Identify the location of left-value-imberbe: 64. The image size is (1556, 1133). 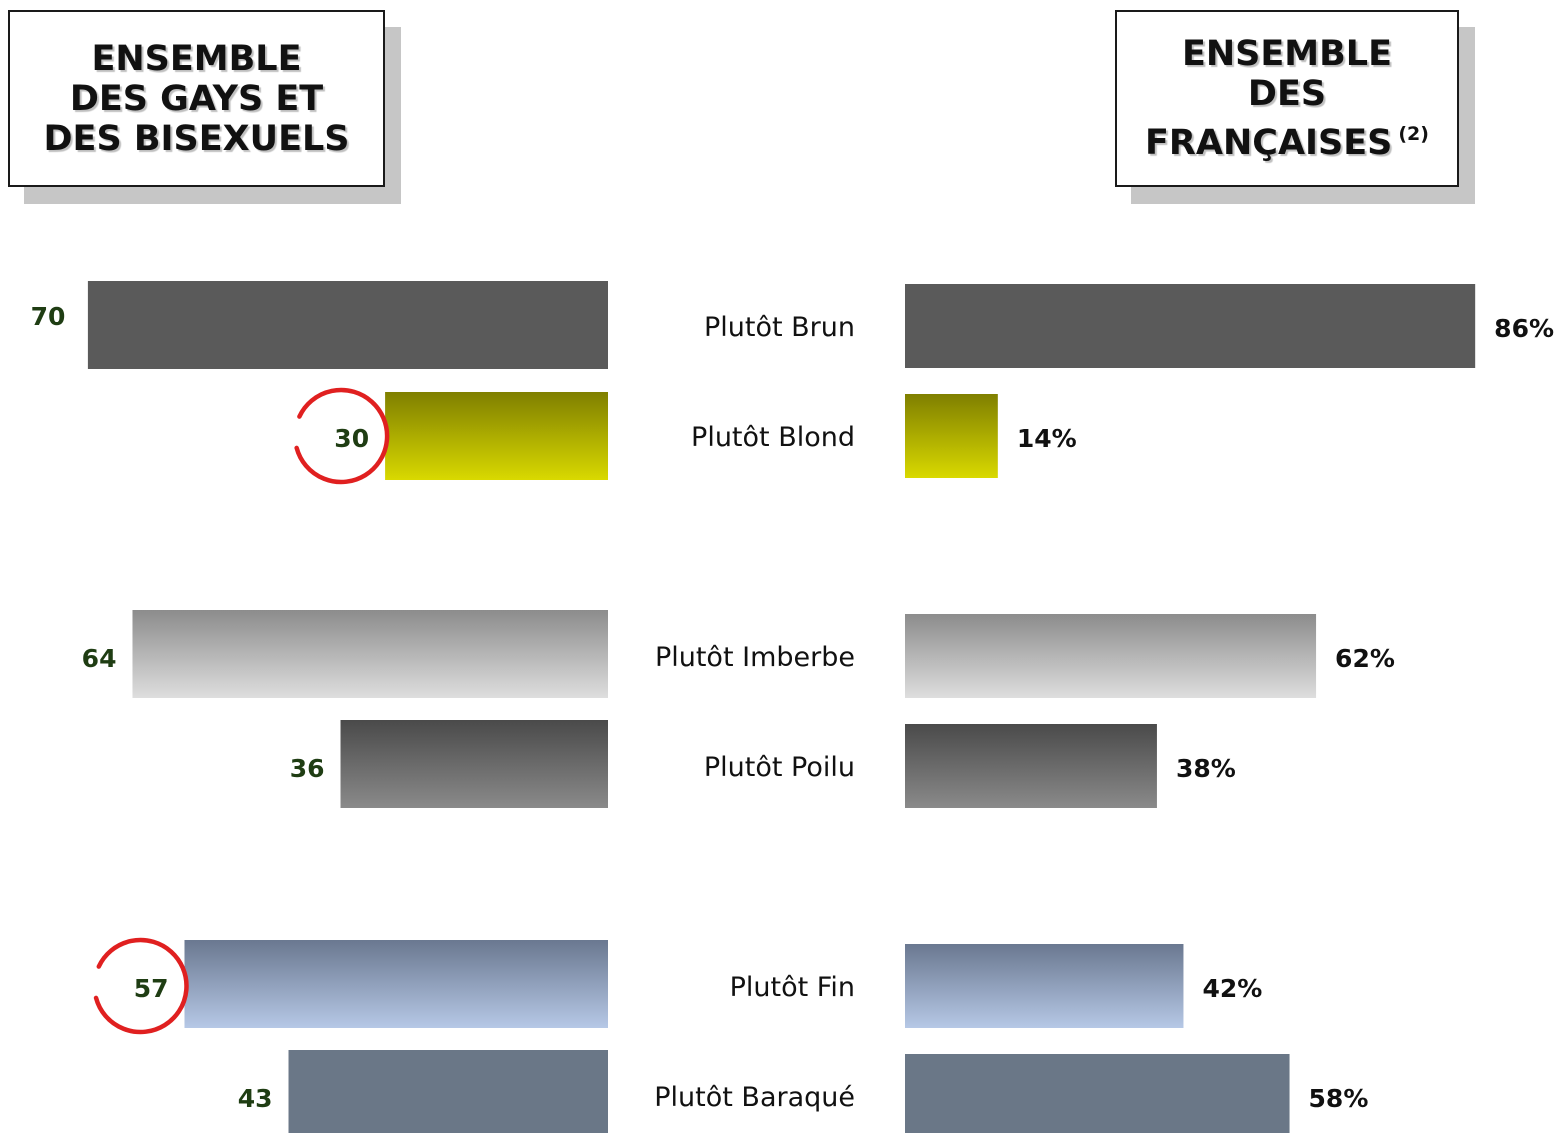
(99, 658).